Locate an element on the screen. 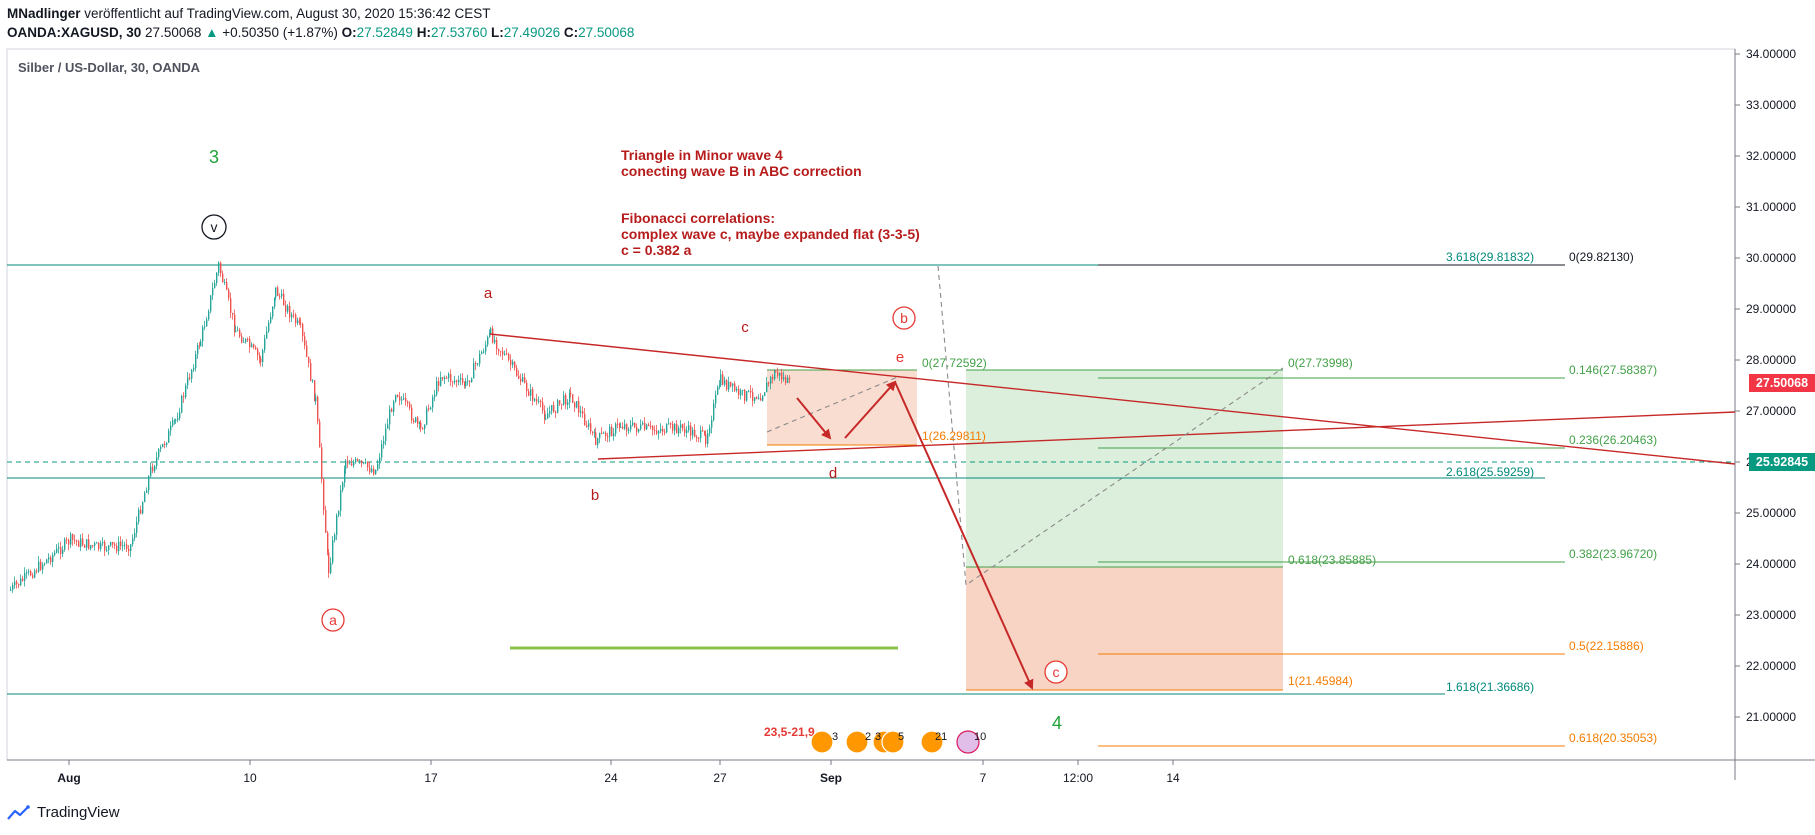 This screenshot has height=835, width=1815. economic-events-row: 3 2 3 5 21 10 is located at coordinates (898, 742).